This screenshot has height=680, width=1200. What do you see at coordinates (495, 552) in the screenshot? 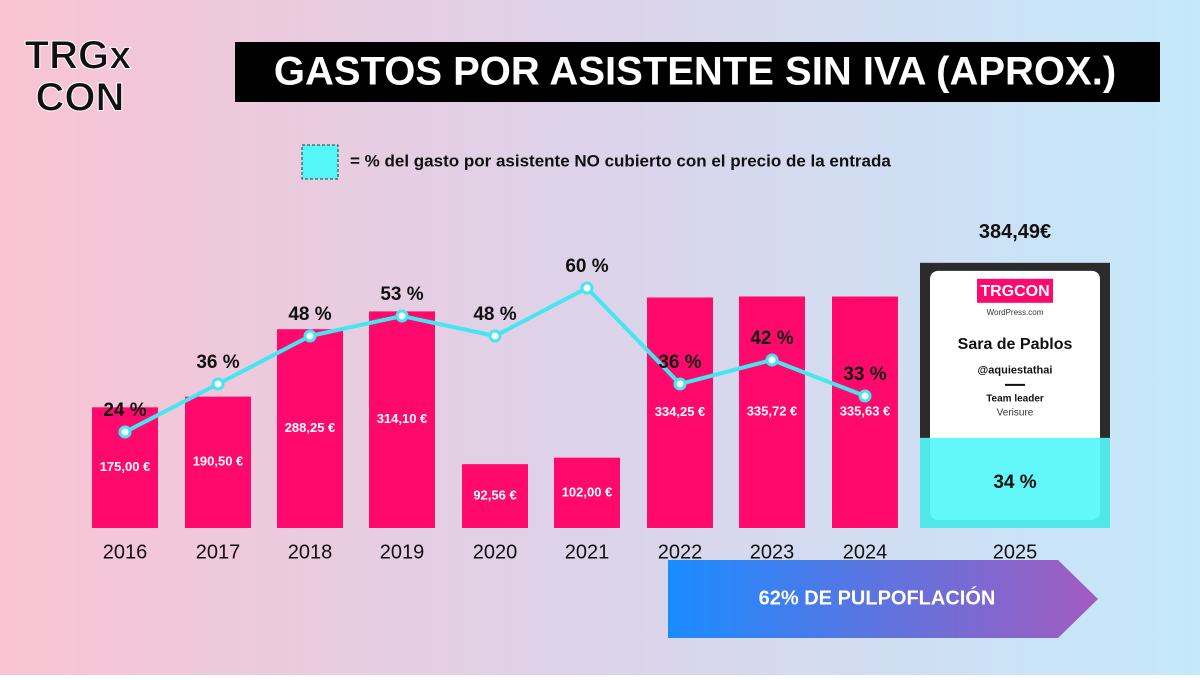
I see `x-tick-label: 2020` at bounding box center [495, 552].